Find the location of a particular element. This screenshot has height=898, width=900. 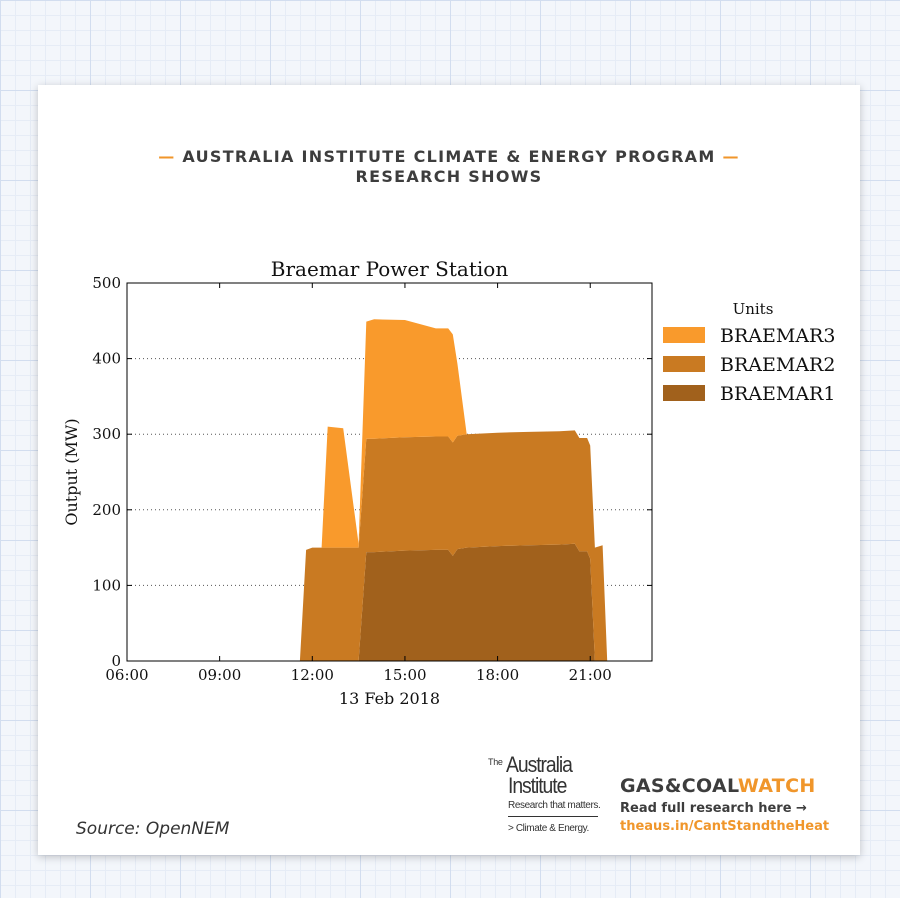

brand-gas-coal: GAS&COAL is located at coordinates (679, 786).